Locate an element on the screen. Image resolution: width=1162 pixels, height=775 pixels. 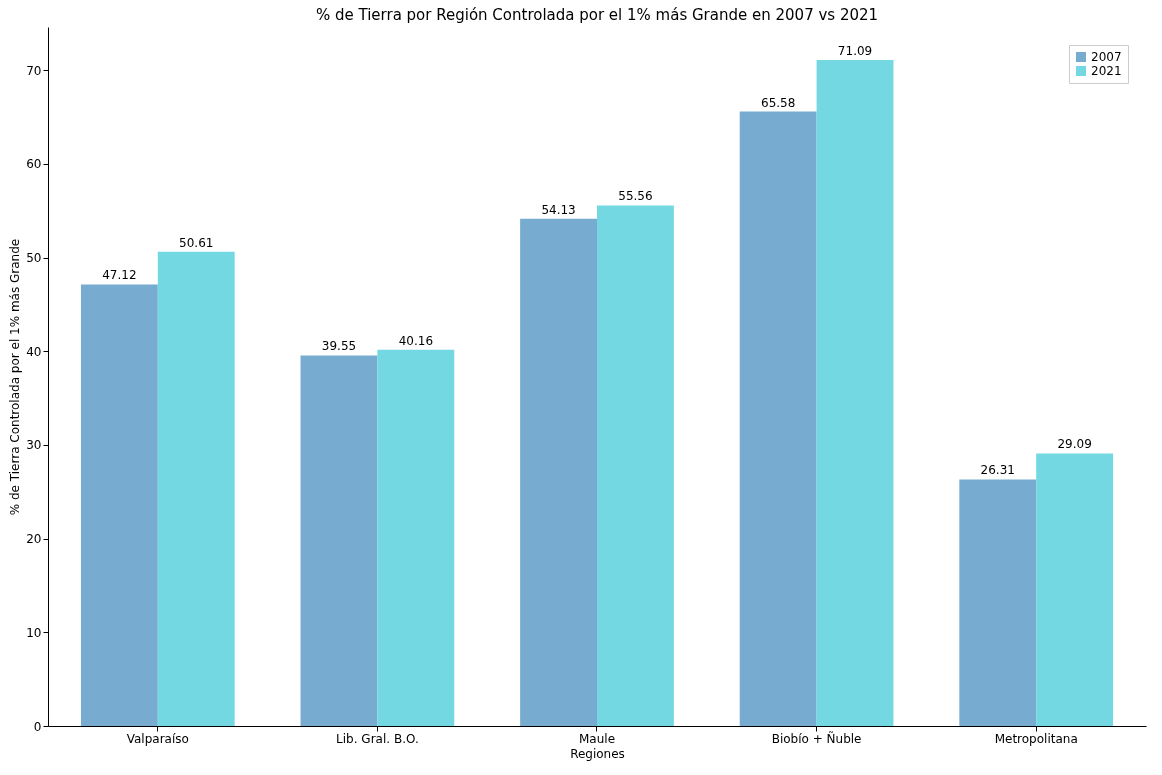
data-label: 71.09 is located at coordinates (855, 50).